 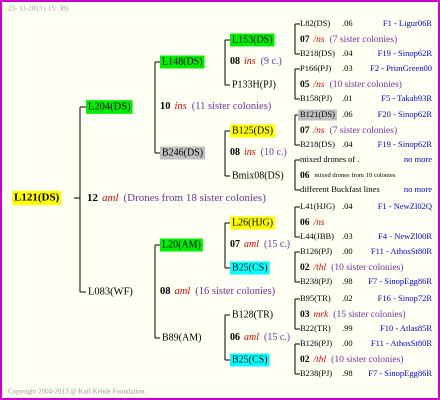 I want to click on node-label: L82(DS), so click(x=315, y=23).